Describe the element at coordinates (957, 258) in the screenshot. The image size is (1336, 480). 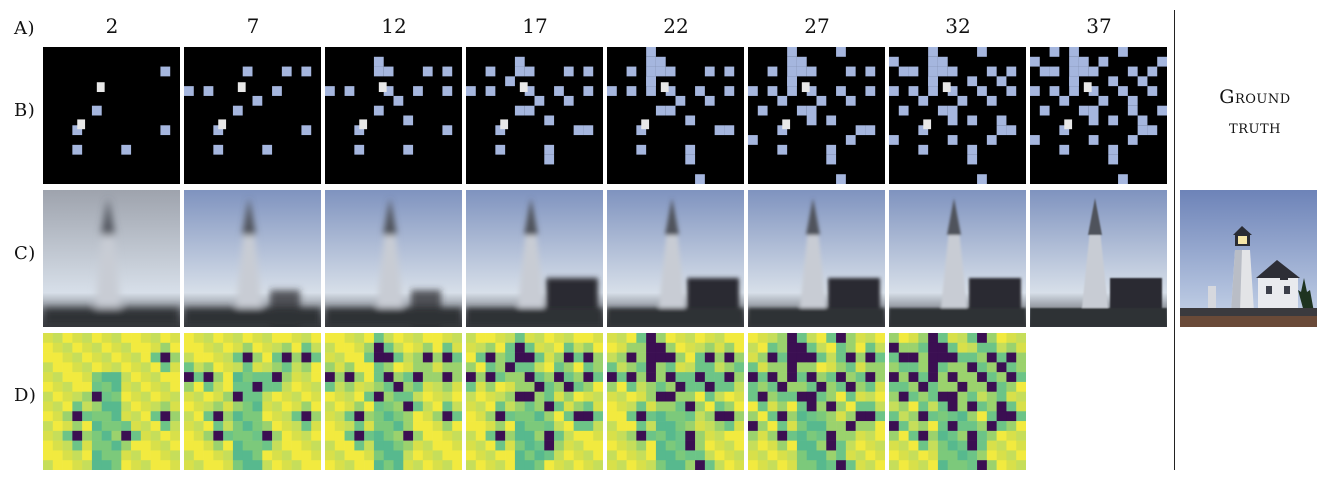
I see `reconstruction-svg` at that location.